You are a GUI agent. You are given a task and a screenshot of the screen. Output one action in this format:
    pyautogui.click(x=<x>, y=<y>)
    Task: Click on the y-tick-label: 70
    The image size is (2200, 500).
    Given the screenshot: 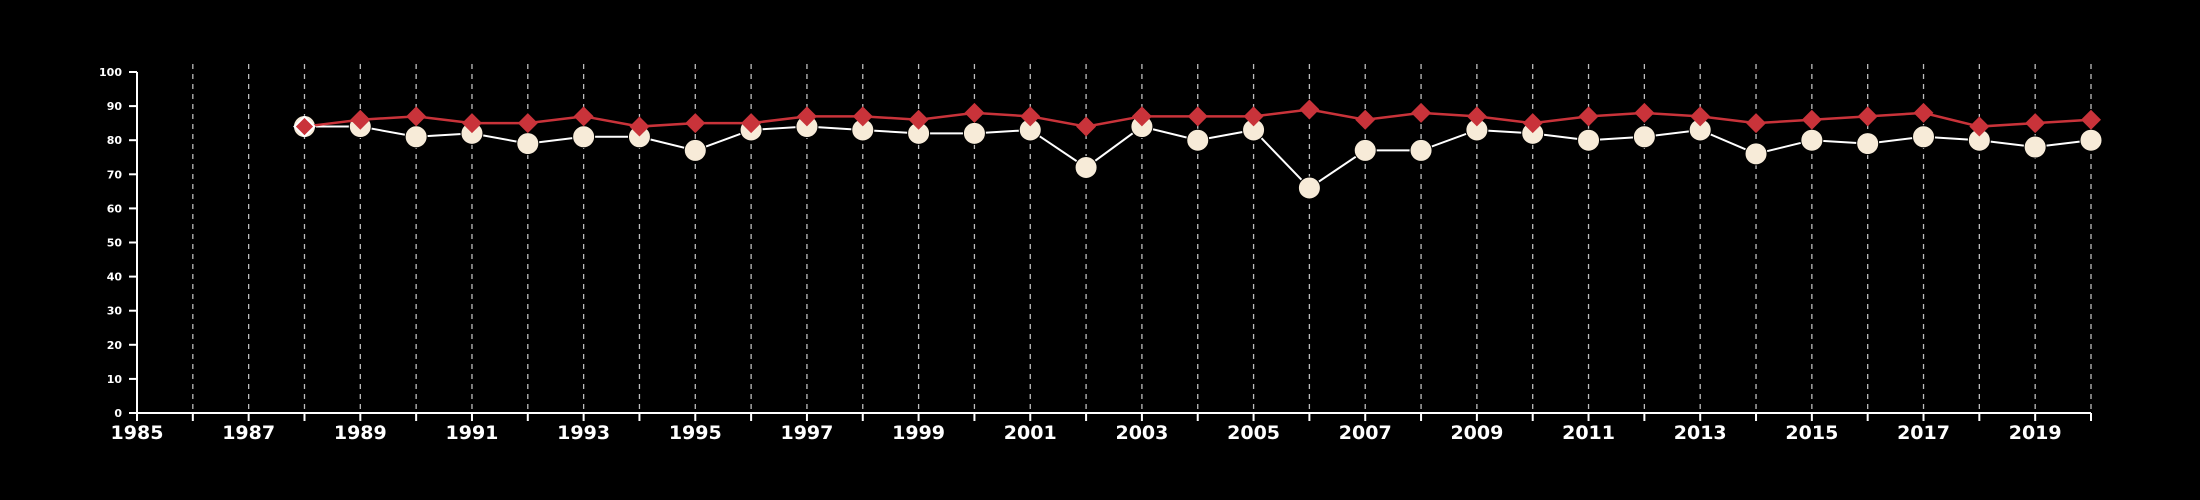 What is the action you would take?
    pyautogui.click(x=115, y=174)
    